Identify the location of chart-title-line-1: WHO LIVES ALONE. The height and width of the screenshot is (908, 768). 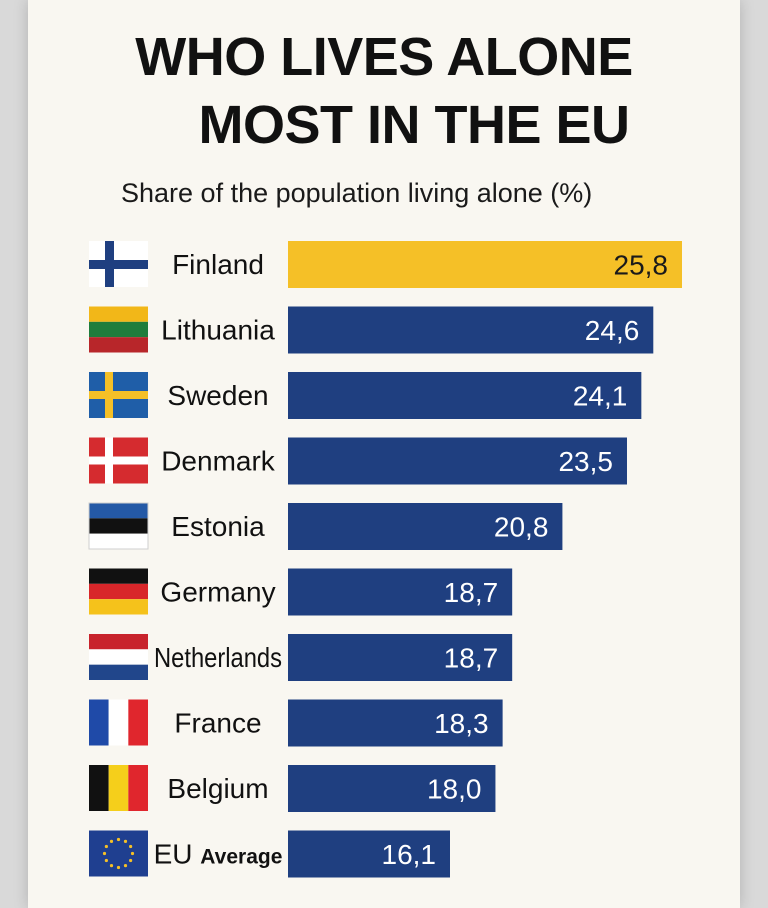
(384, 57).